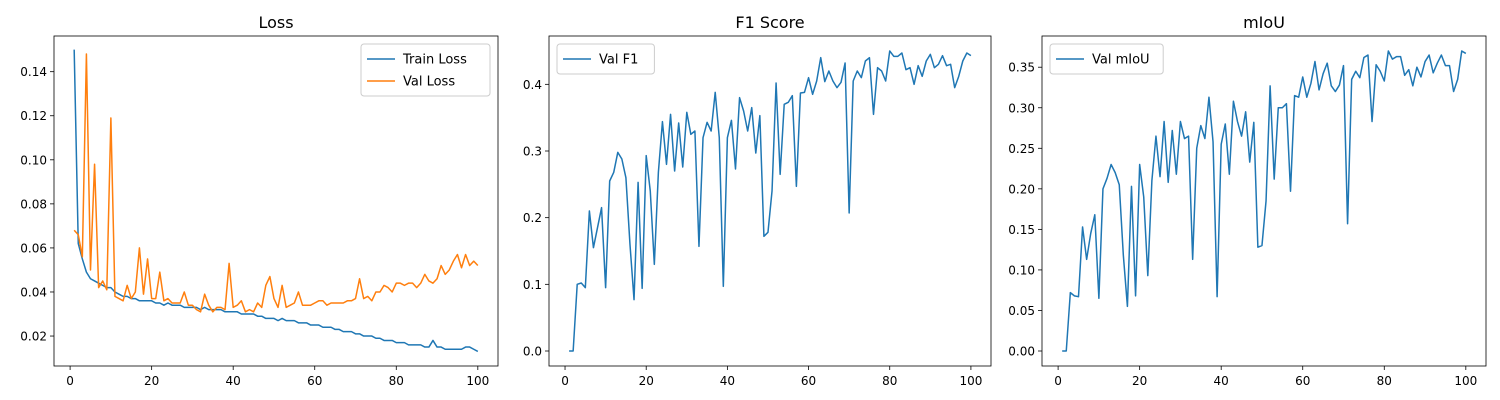 This screenshot has height=400, width=1500. I want to click on legend: Val mIoU, so click(1106, 59).